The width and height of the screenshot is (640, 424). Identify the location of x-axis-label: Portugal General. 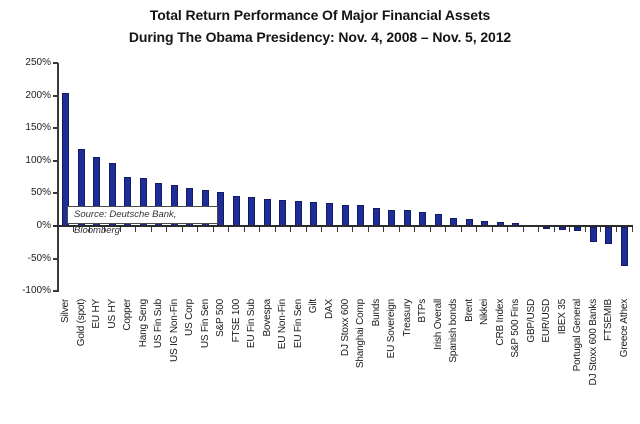
(578, 335).